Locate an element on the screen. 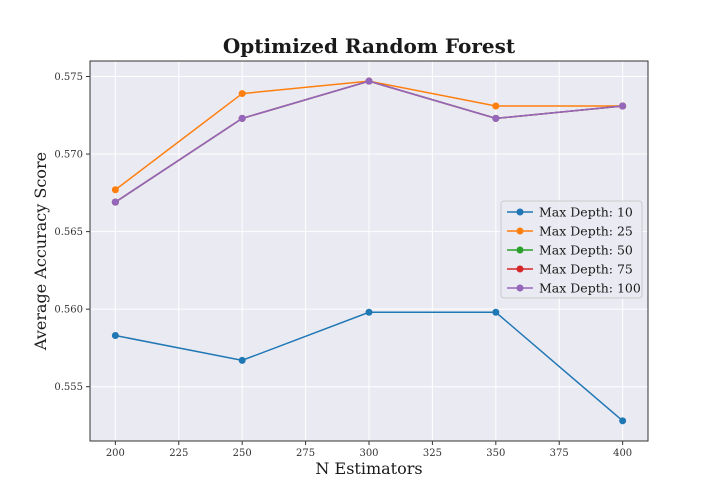 Image resolution: width=720 pixels, height=504 pixels. legend-box is located at coordinates (571, 249).